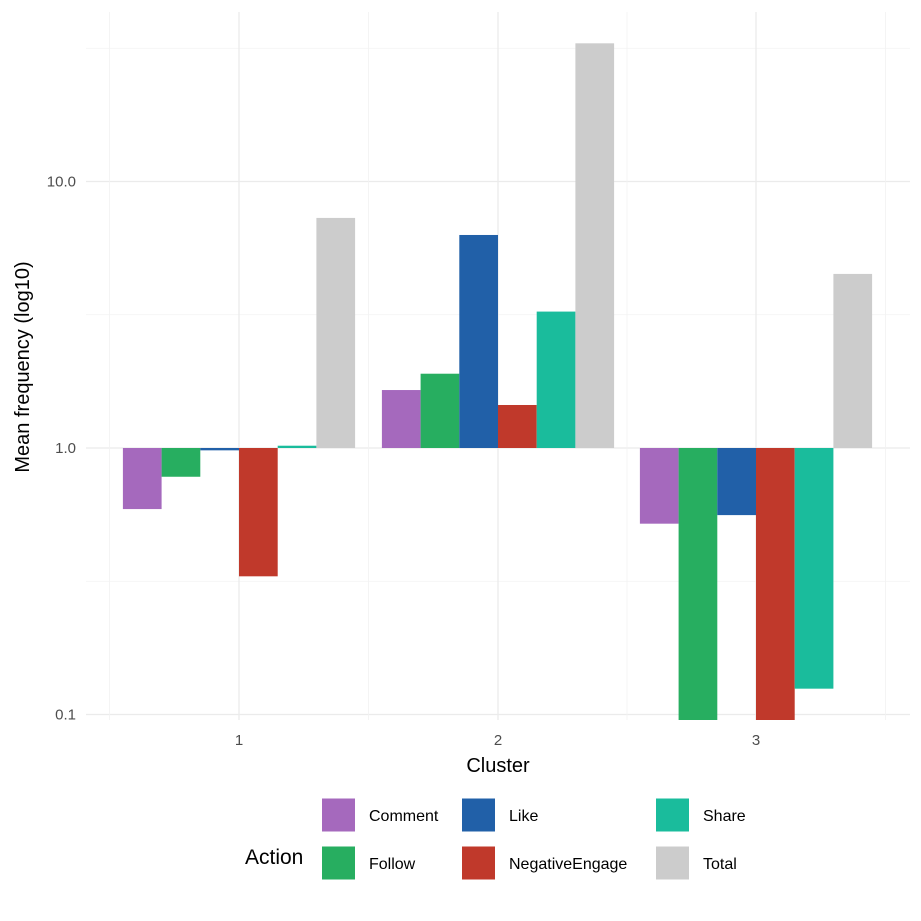  I want to click on x-tick-label: 2, so click(498, 740).